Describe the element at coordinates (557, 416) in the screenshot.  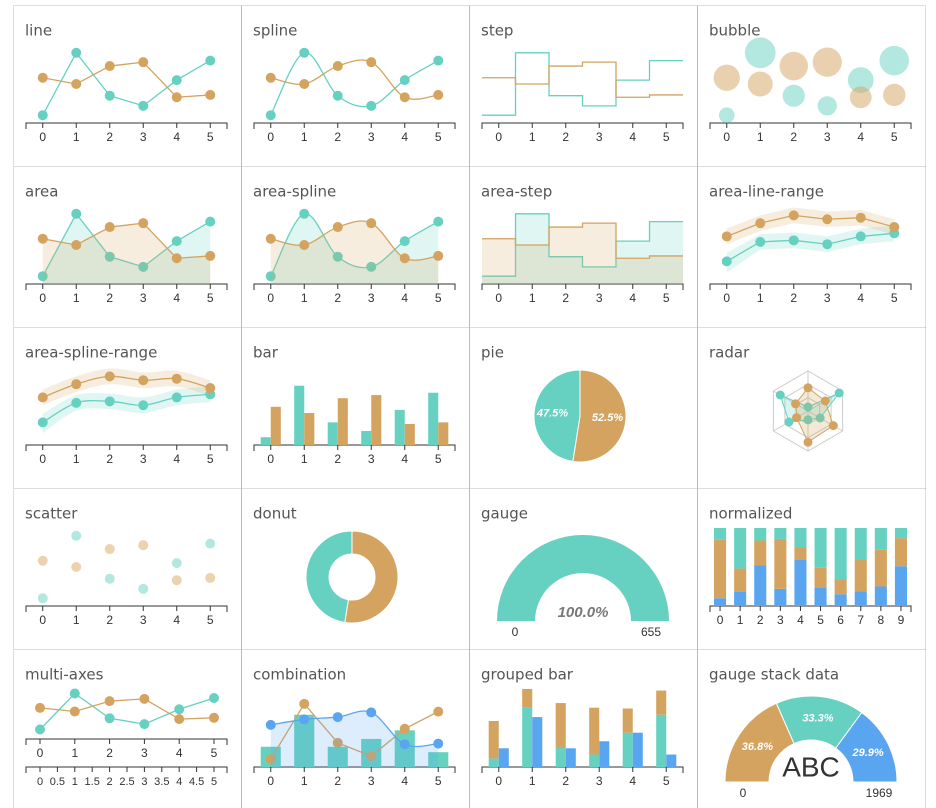
I see `pie-slice` at that location.